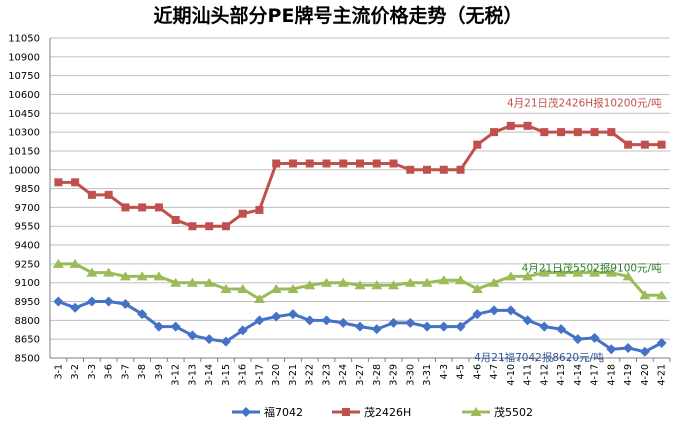 The image size is (676, 424). I want to click on x-tick-label: 3-9, so click(159, 372).